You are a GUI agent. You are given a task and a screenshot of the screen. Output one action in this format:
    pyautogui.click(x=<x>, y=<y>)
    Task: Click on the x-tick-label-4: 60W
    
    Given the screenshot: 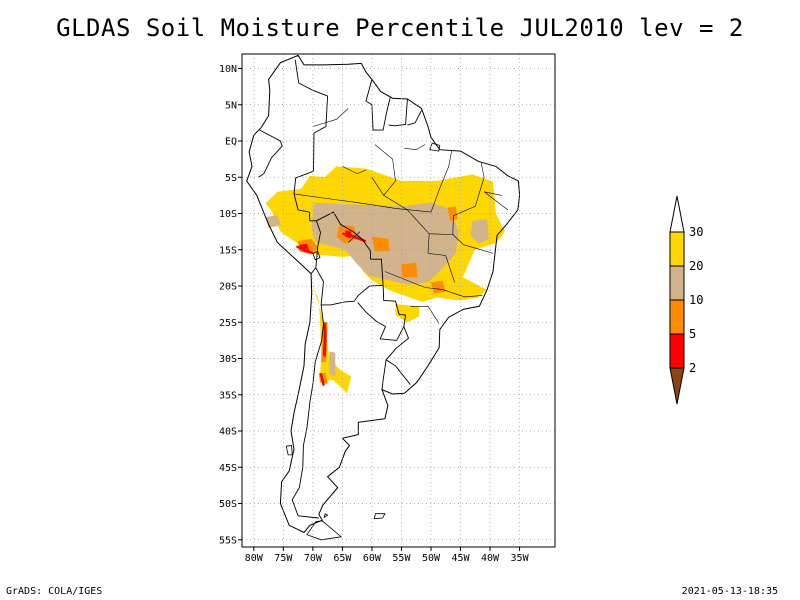 What is the action you would take?
    pyautogui.click(x=372, y=558)
    